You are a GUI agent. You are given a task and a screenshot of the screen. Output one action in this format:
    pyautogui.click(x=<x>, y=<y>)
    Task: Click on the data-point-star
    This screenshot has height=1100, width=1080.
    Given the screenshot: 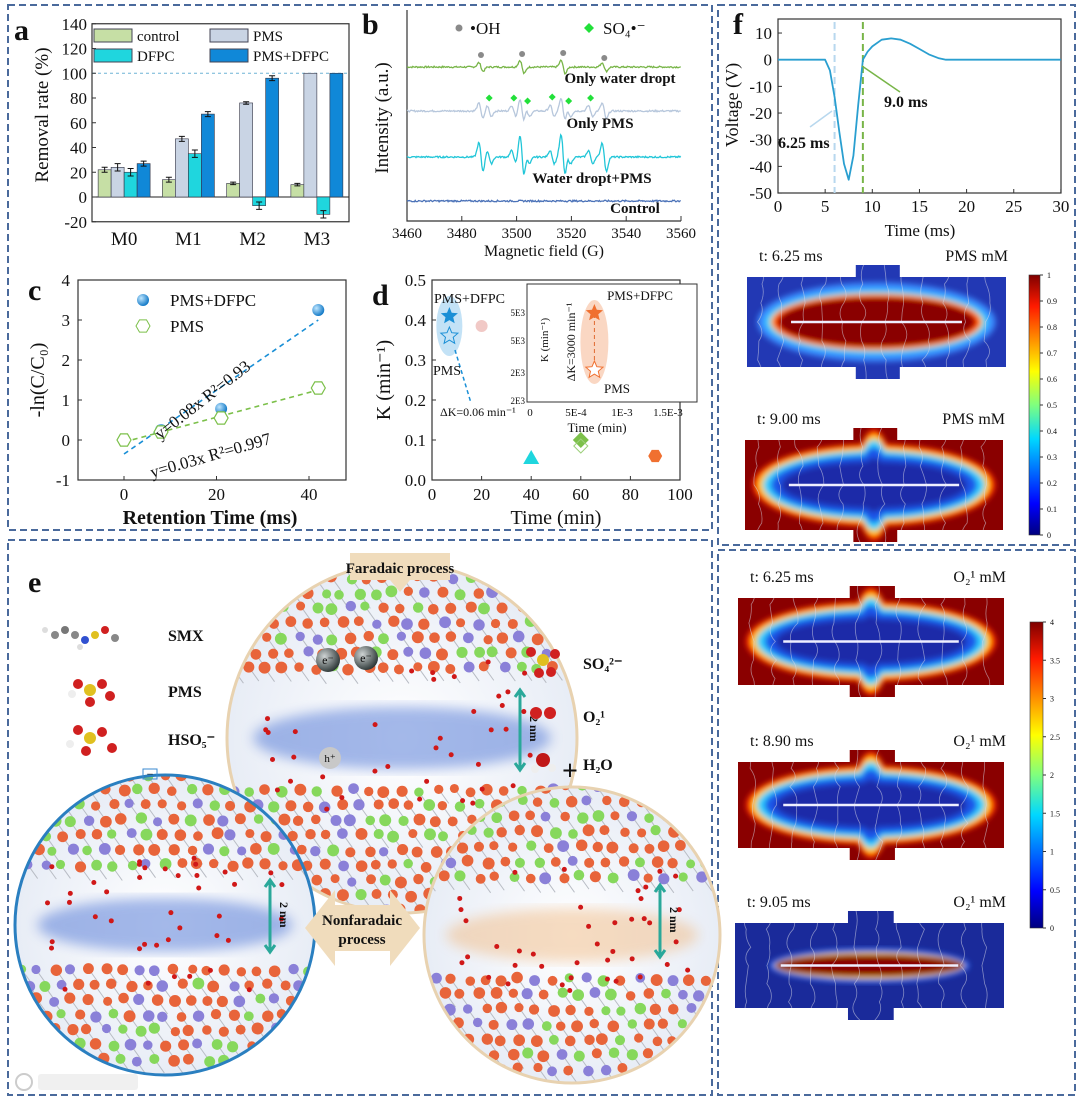 What is the action you would take?
    pyautogui.click(x=449, y=315)
    